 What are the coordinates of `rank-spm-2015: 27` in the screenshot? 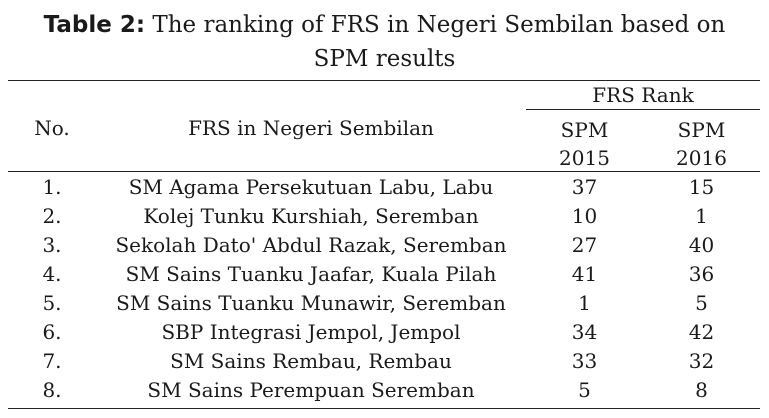 It's located at (584, 245).